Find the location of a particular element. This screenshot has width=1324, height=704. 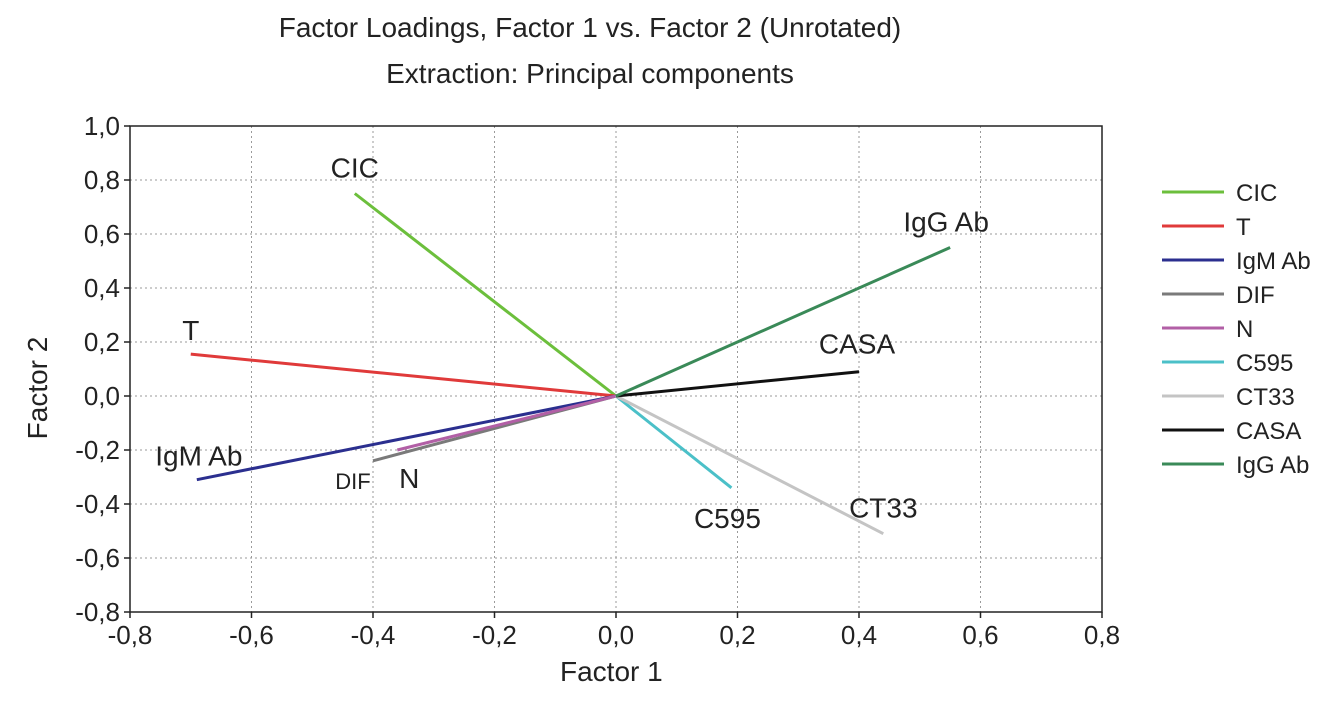

x-tick-label: 0,6 is located at coordinates (980, 635).